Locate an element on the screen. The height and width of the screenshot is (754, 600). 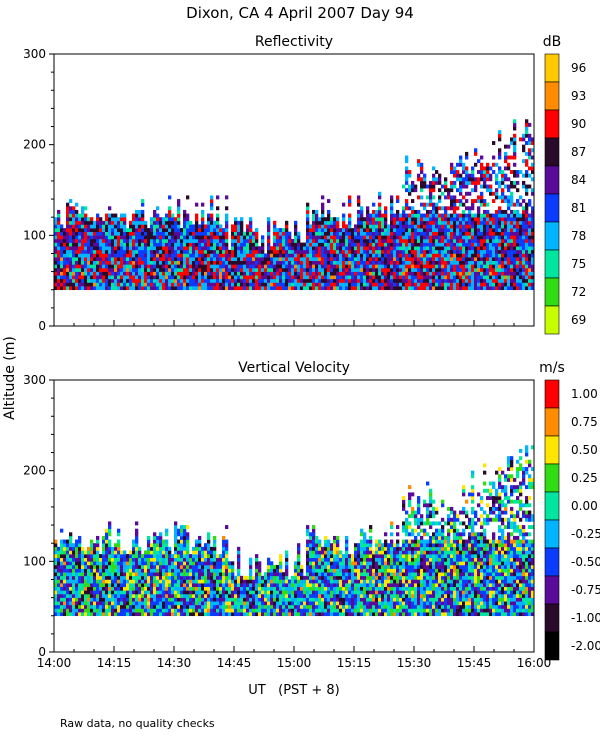
colorbar-label: 75 is located at coordinates (578, 264).